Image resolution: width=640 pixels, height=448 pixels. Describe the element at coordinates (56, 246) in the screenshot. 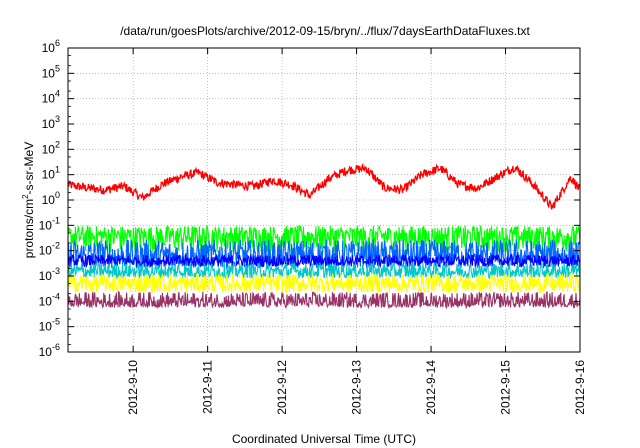

I see `y-tick-exponent: -2` at that location.